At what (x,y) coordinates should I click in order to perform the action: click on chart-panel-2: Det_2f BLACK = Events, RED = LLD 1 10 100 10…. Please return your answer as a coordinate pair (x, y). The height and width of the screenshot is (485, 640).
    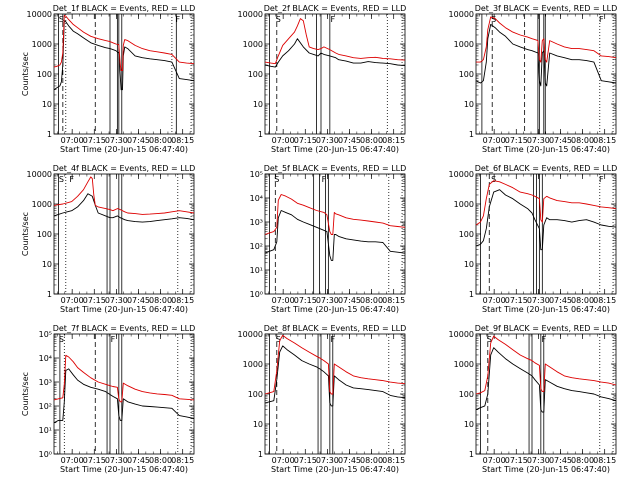
    Looking at the image, I should click on (322, 79).